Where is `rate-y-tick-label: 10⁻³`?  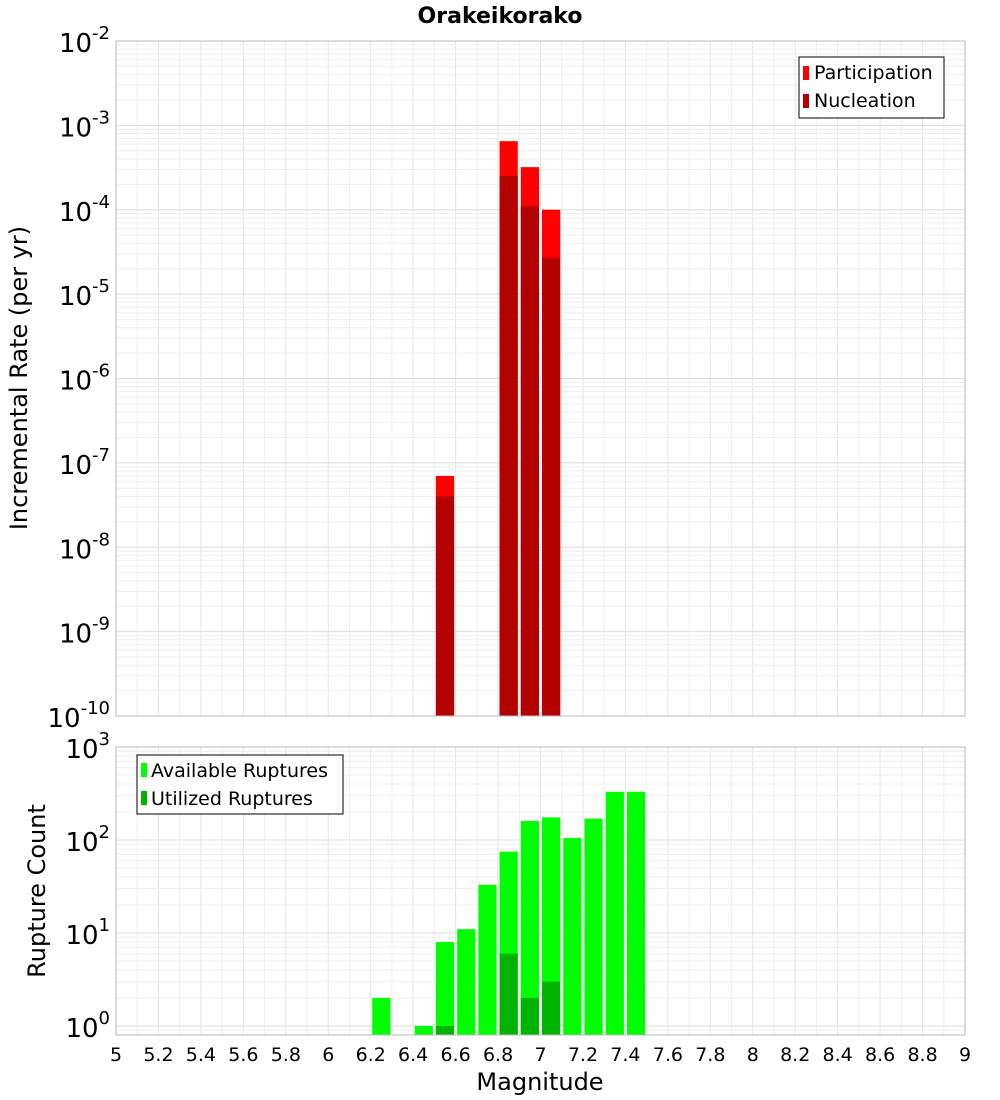
rate-y-tick-label: 10⁻³ is located at coordinates (84, 125).